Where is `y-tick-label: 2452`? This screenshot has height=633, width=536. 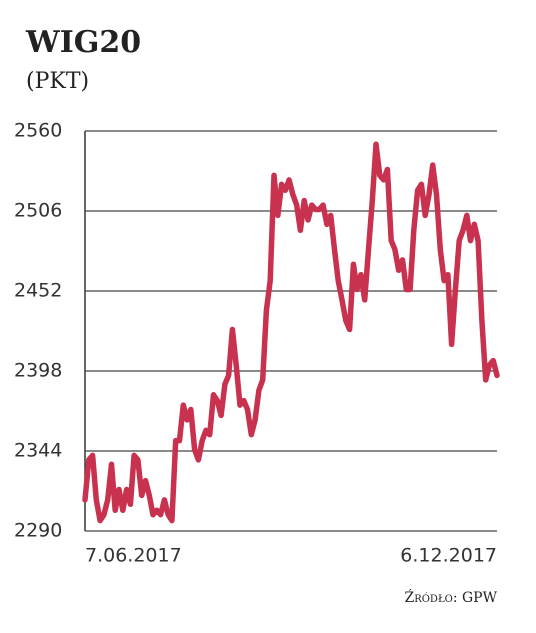
y-tick-label: 2452 is located at coordinates (38, 291).